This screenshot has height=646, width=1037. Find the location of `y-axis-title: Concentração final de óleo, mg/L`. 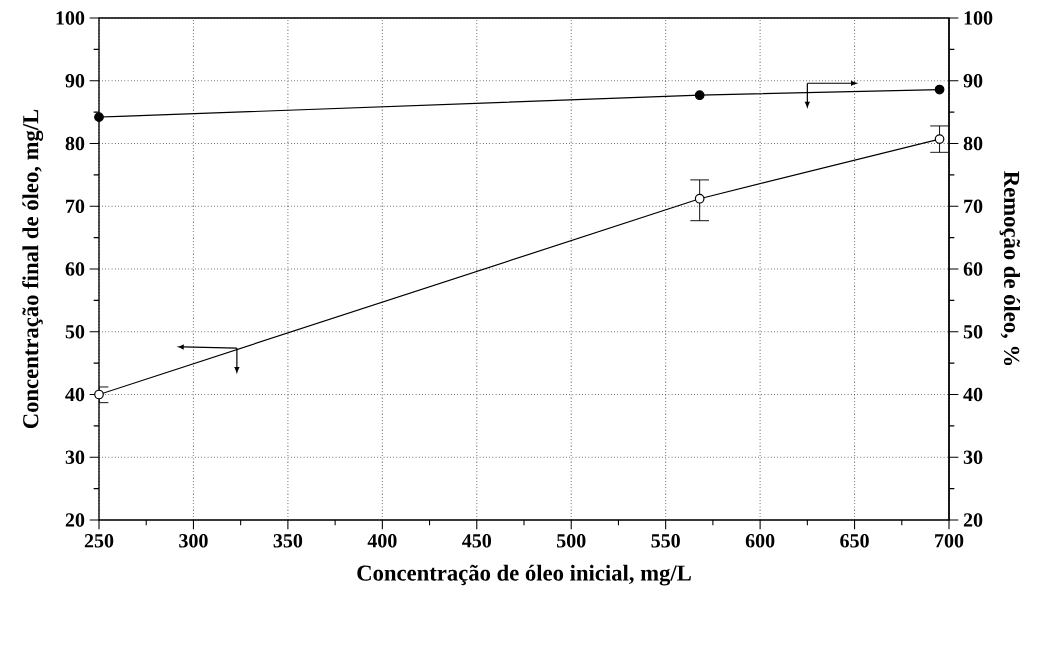

y-axis-title: Concentração final de óleo, mg/L is located at coordinates (33, 269).